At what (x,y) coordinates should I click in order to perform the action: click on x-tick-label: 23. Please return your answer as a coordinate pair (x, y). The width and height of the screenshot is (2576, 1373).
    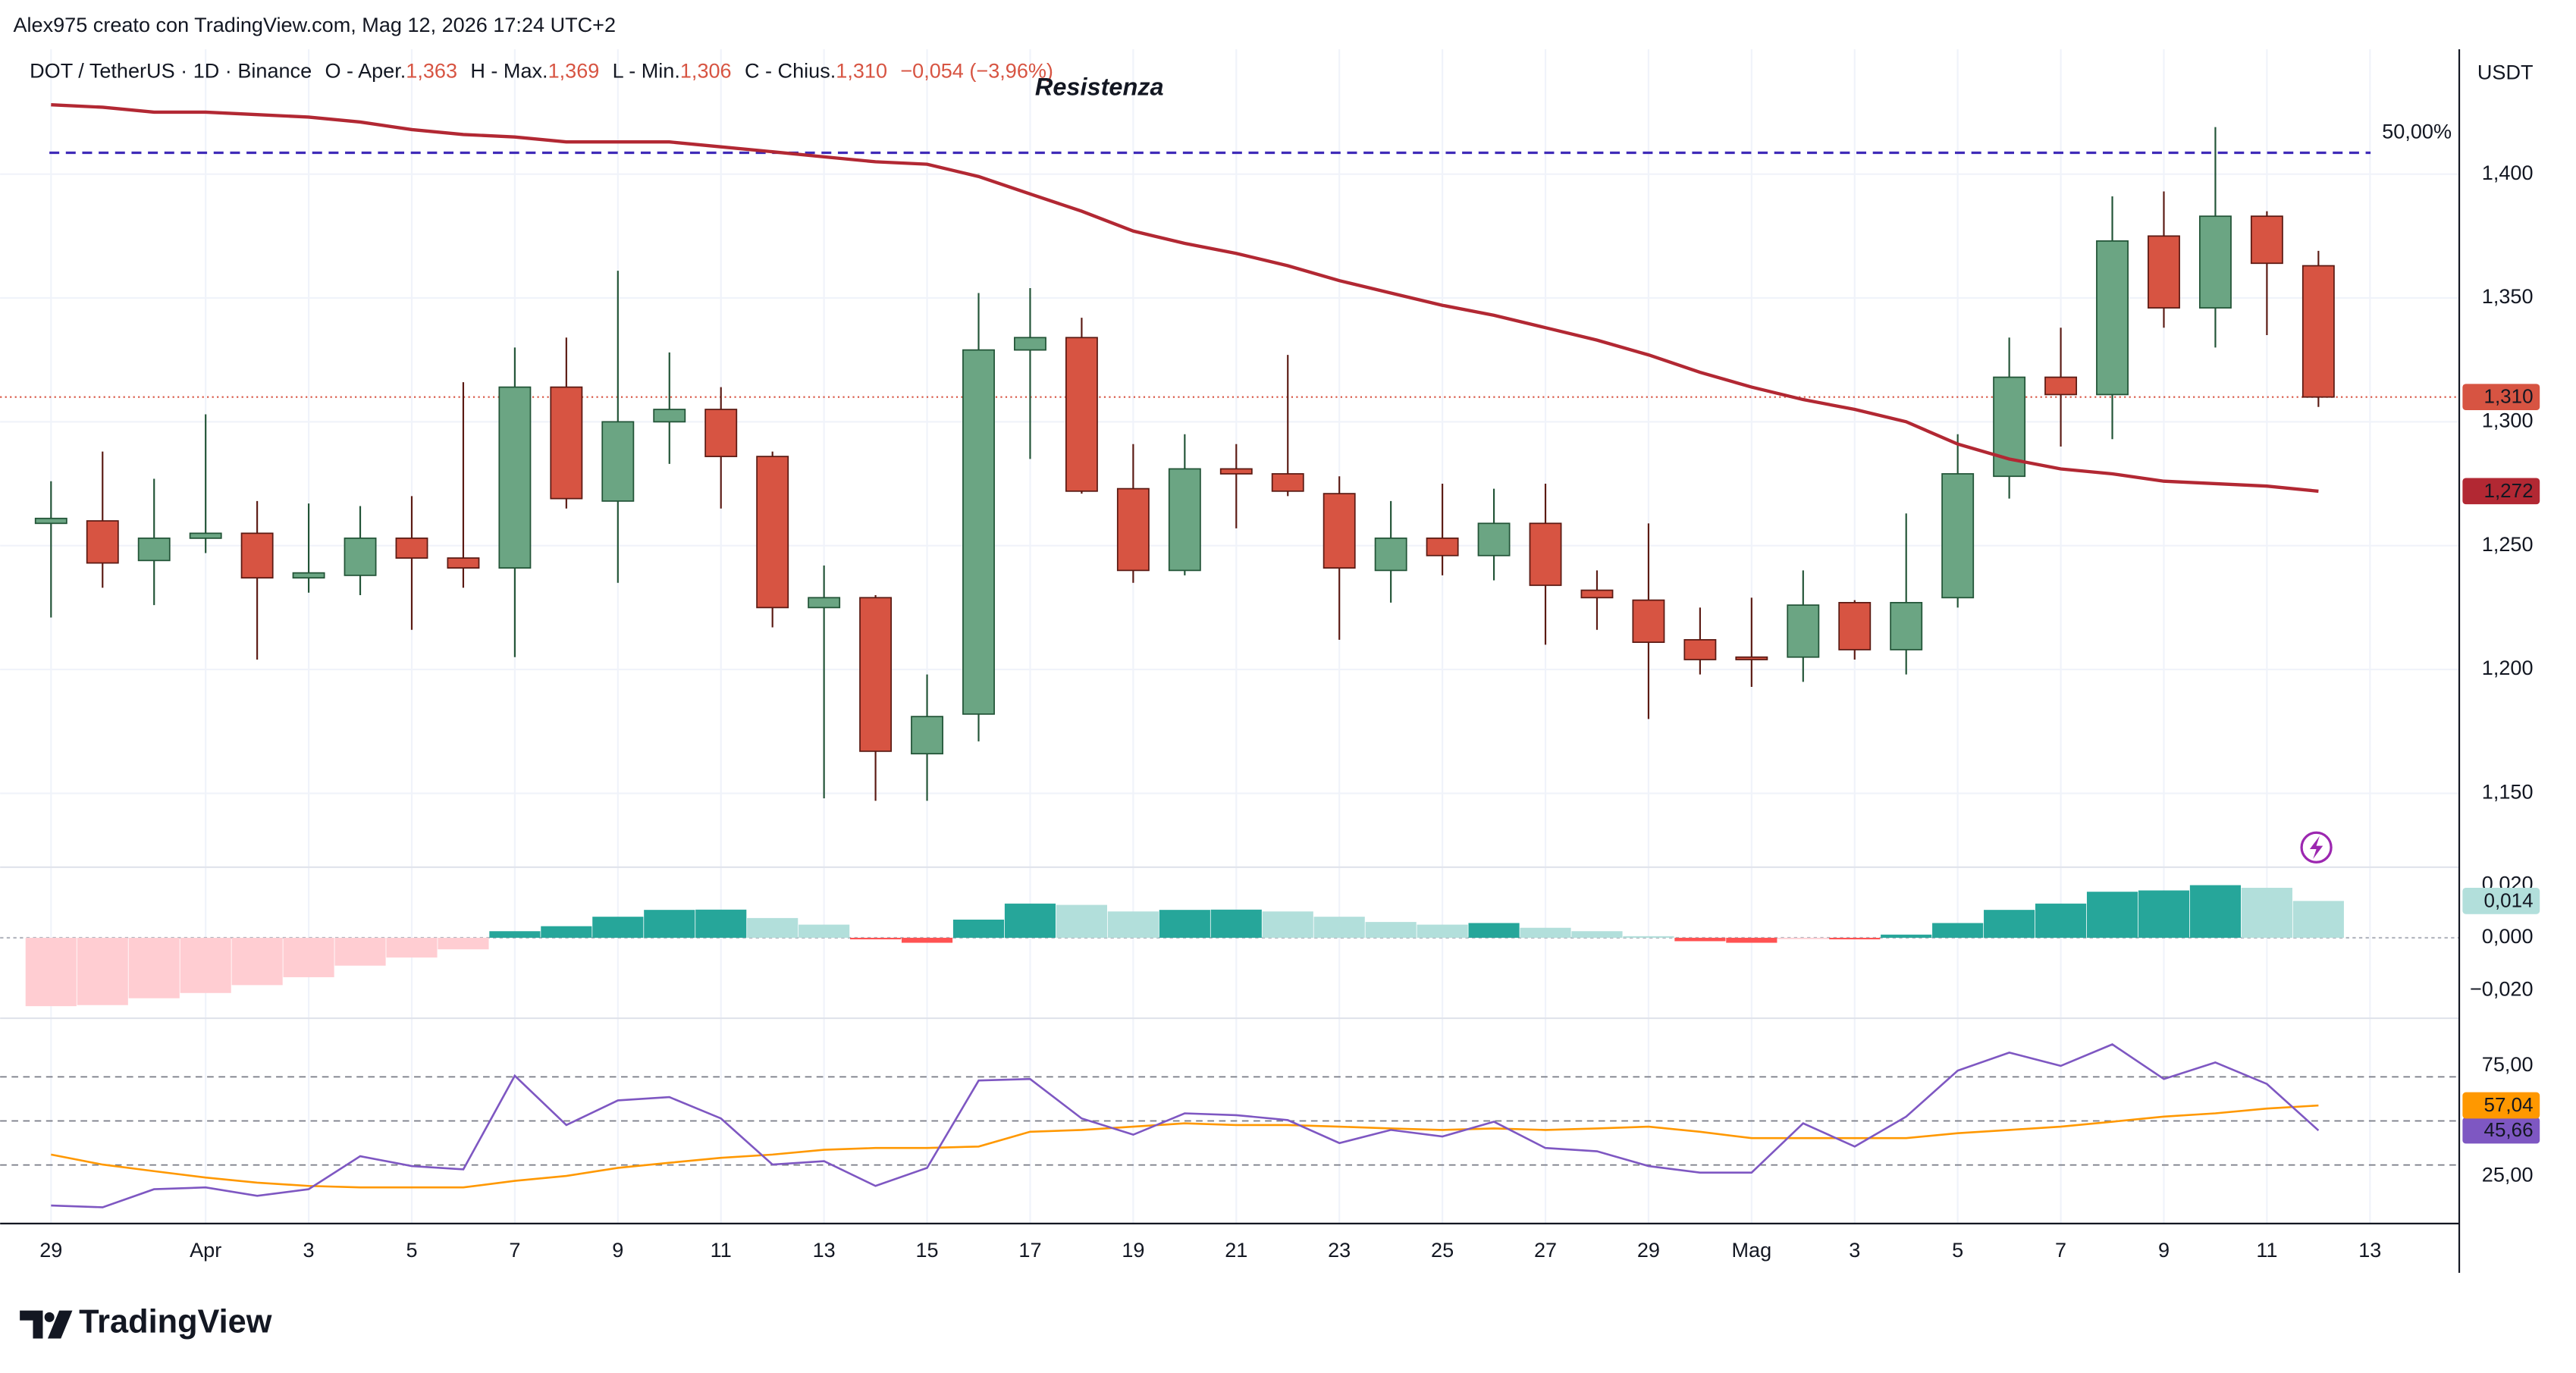
    Looking at the image, I should click on (1339, 1250).